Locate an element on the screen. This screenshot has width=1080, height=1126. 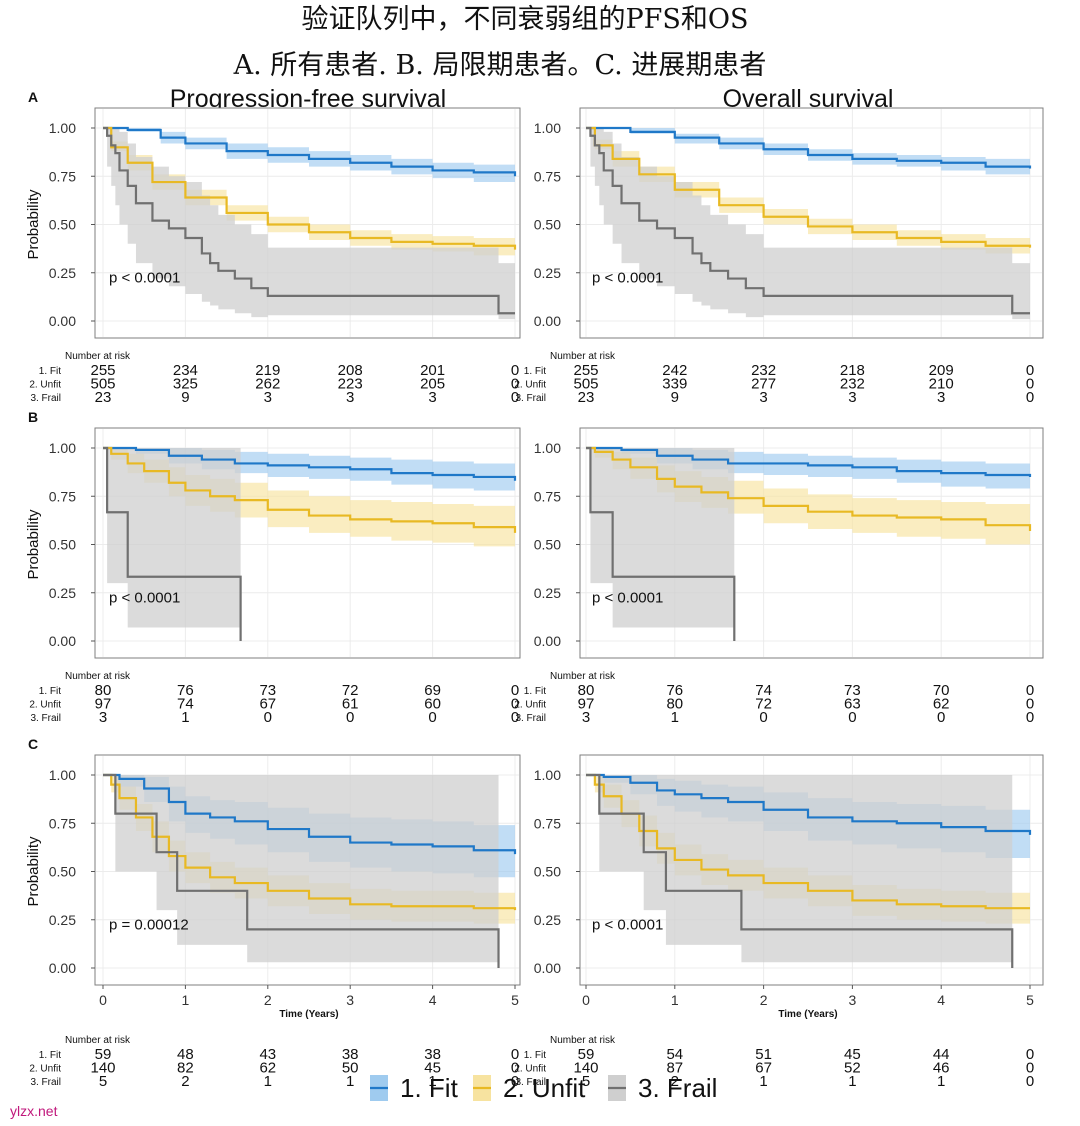
risk-count: 232 is located at coordinates (852, 384).